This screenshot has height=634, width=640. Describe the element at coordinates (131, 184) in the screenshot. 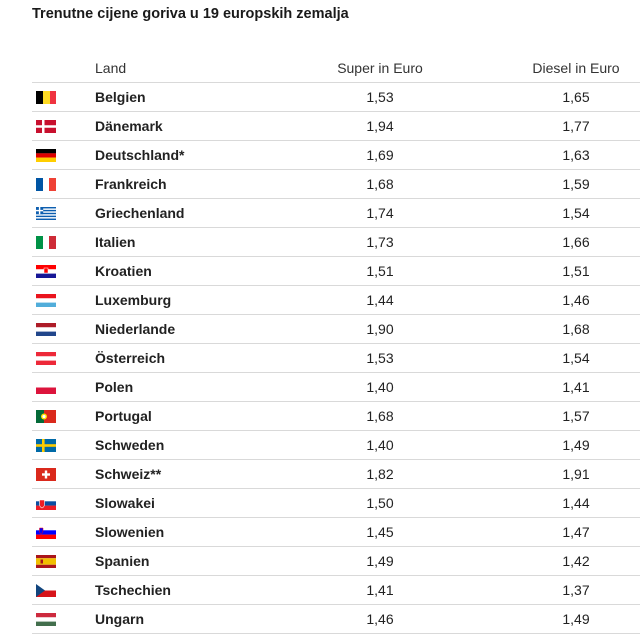

I see `country-name: Frankreich` at that location.